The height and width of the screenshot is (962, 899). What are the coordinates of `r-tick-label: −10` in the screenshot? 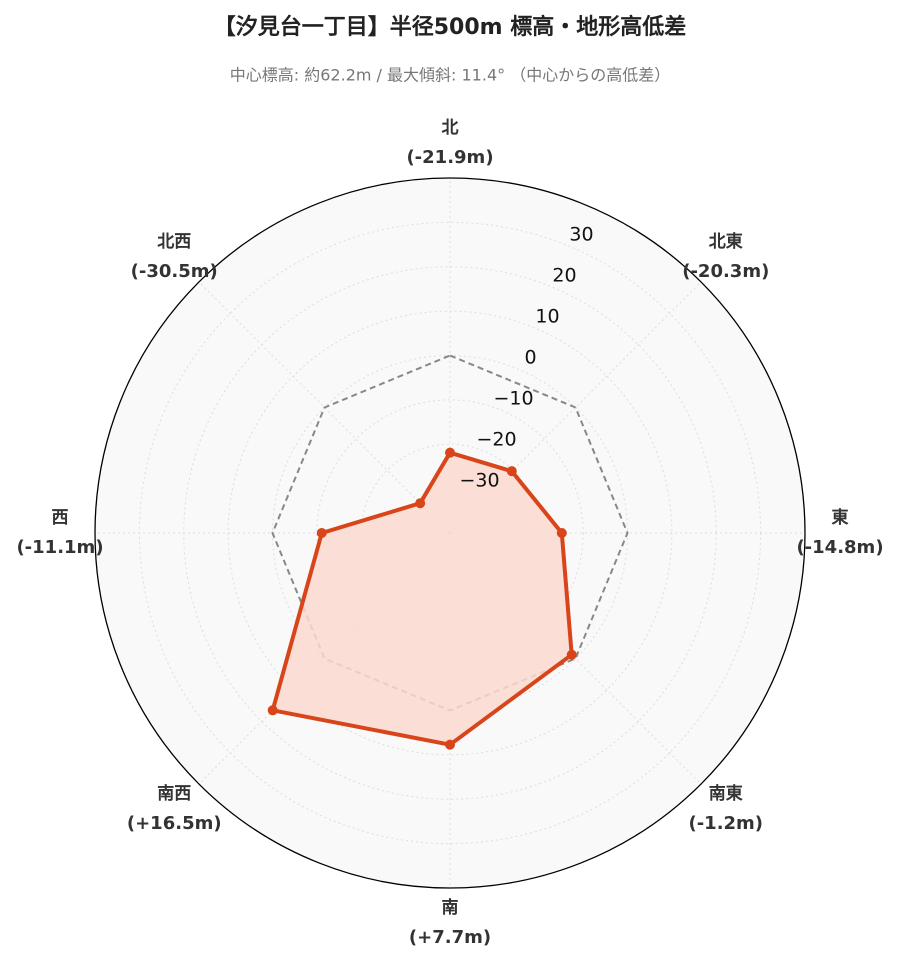 It's located at (513, 398).